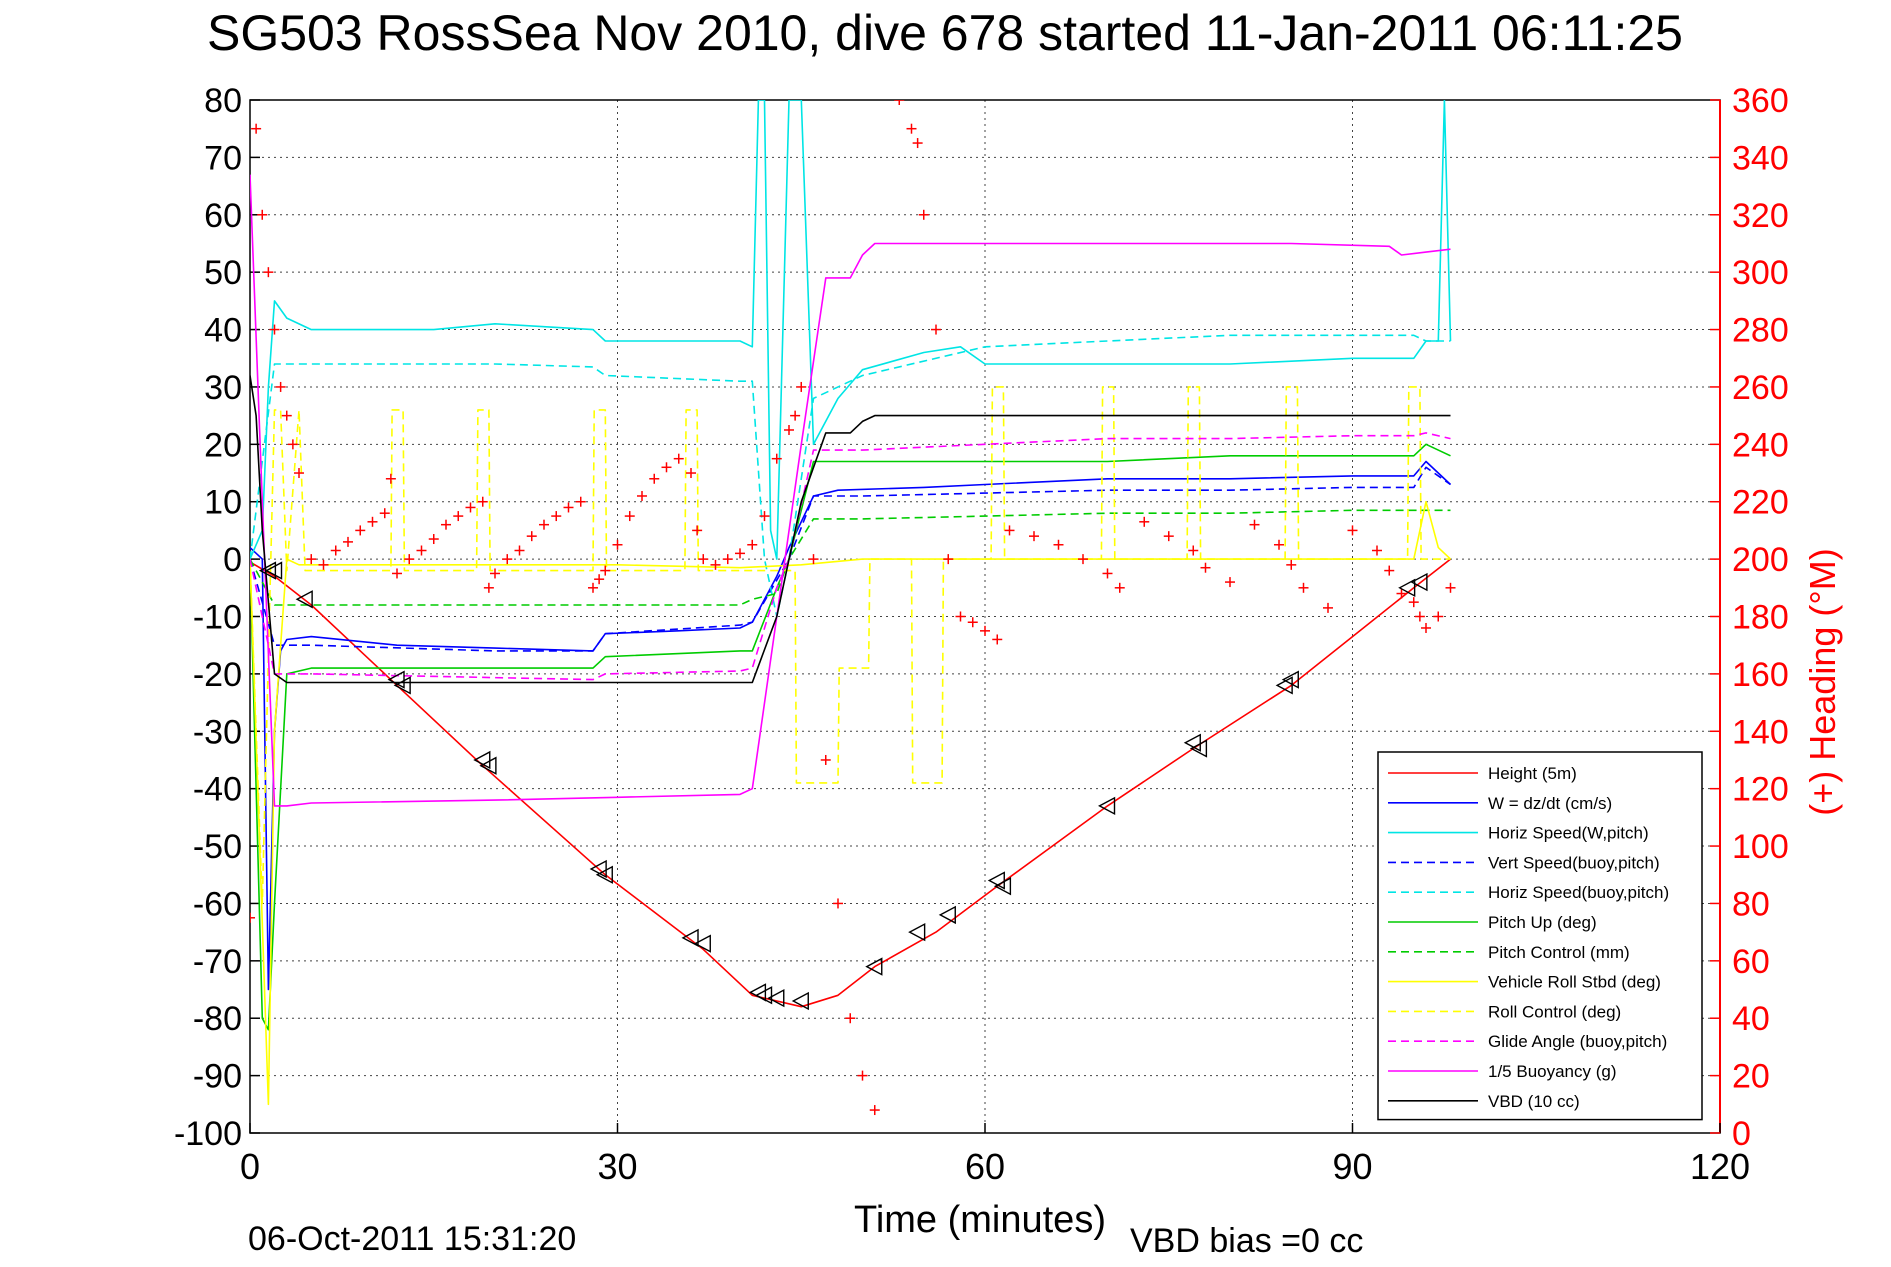 The image size is (1891, 1267). What do you see at coordinates (217, 675) in the screenshot?
I see `left-y-tick-label: -20` at bounding box center [217, 675].